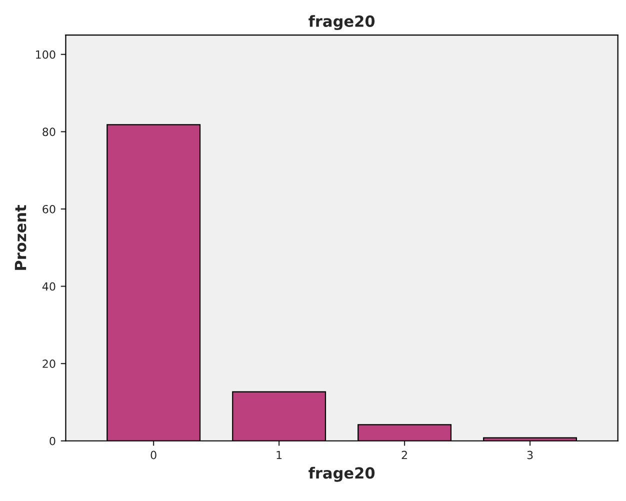 This screenshot has width=626, height=501. I want to click on x-tick-label: 2, so click(404, 455).